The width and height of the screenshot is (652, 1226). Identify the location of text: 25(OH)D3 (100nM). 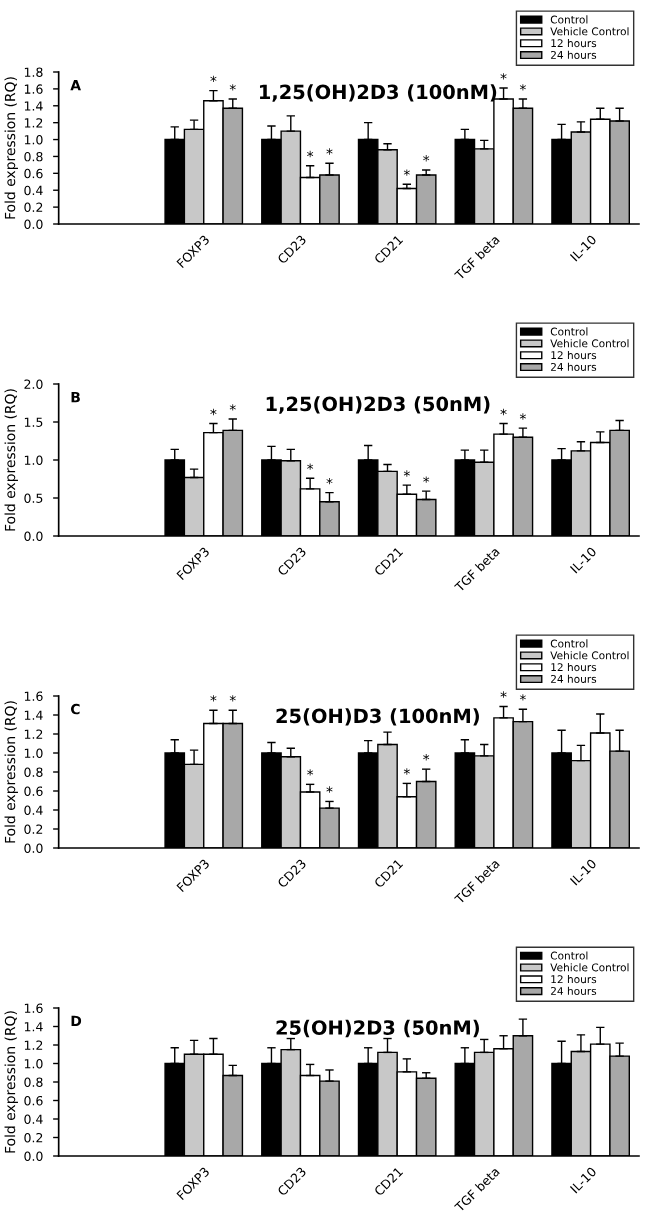
(377, 717).